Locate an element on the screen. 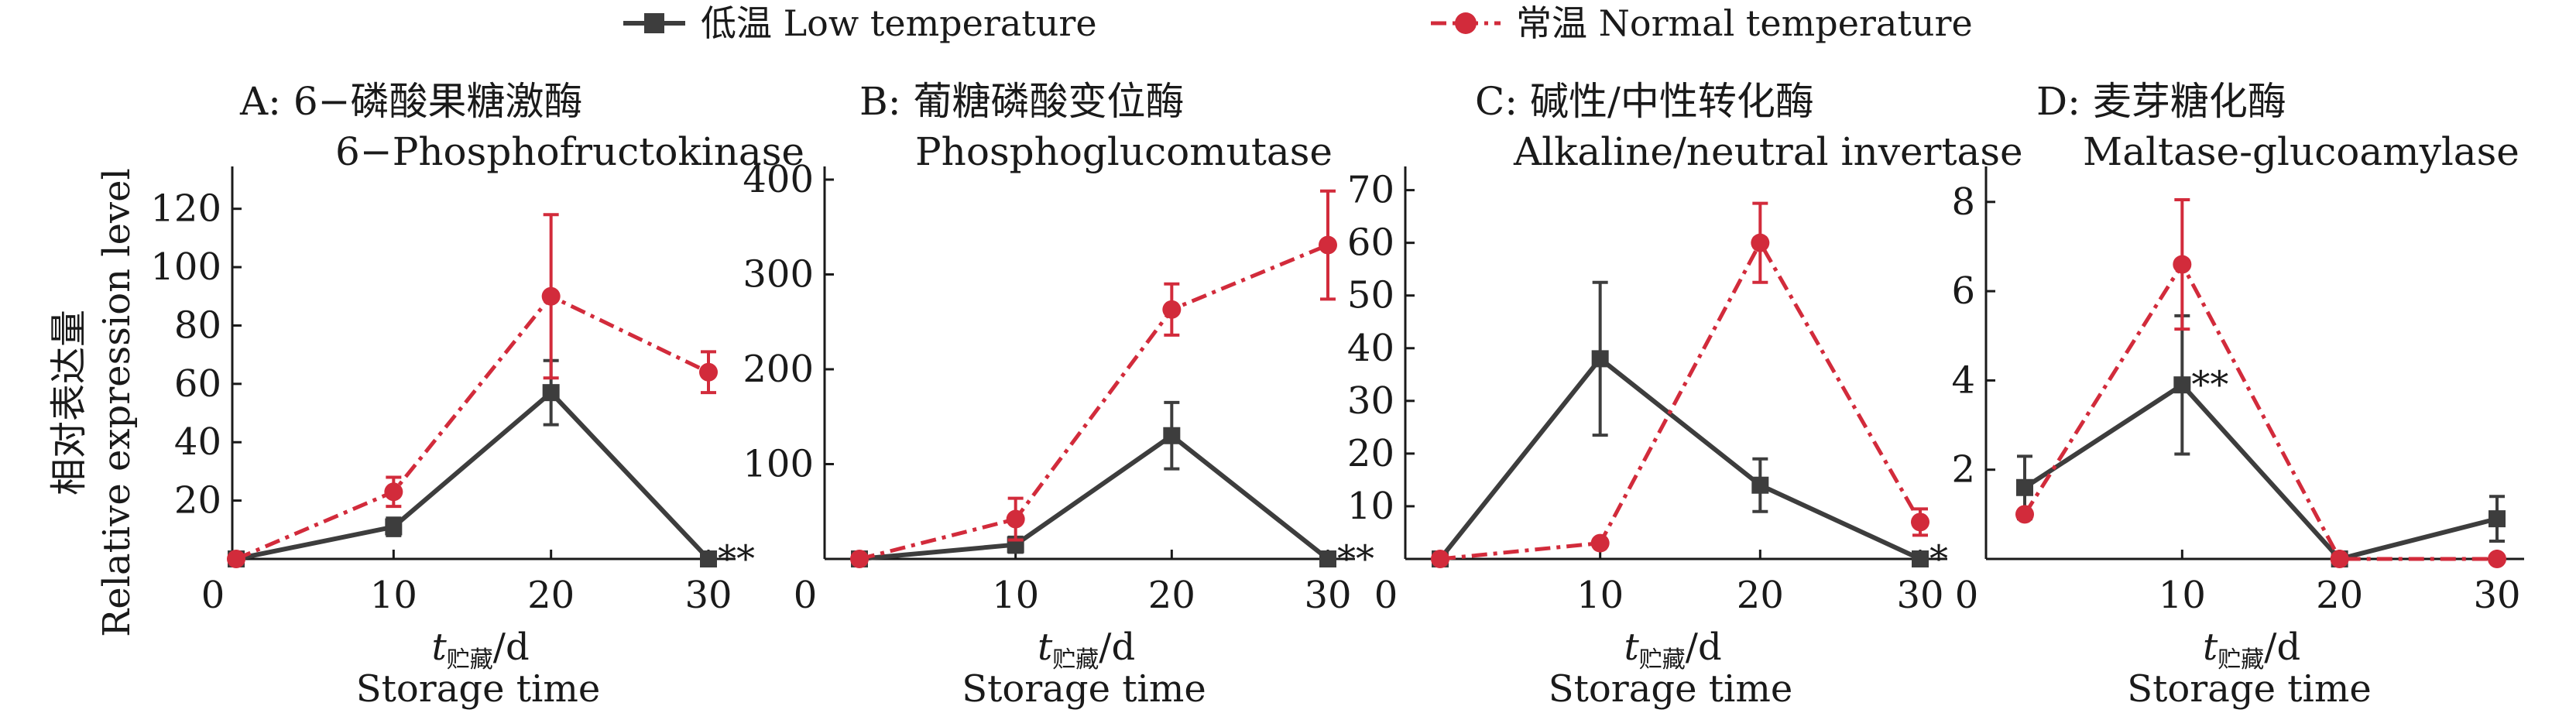 This screenshot has height=713, width=2576. panel-title-en: Phosphoglucomutase is located at coordinates (1124, 151).